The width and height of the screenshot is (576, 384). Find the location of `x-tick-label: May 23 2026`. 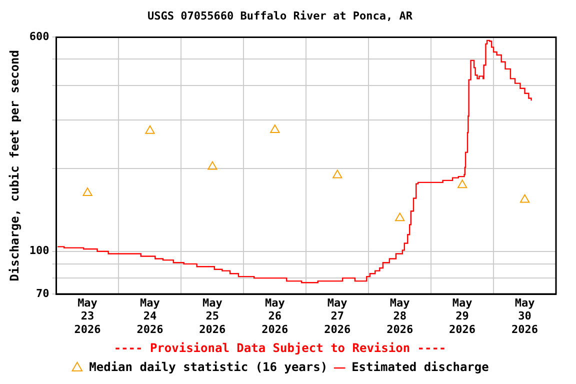

x-tick-label: May 23 2026 is located at coordinates (88, 316).